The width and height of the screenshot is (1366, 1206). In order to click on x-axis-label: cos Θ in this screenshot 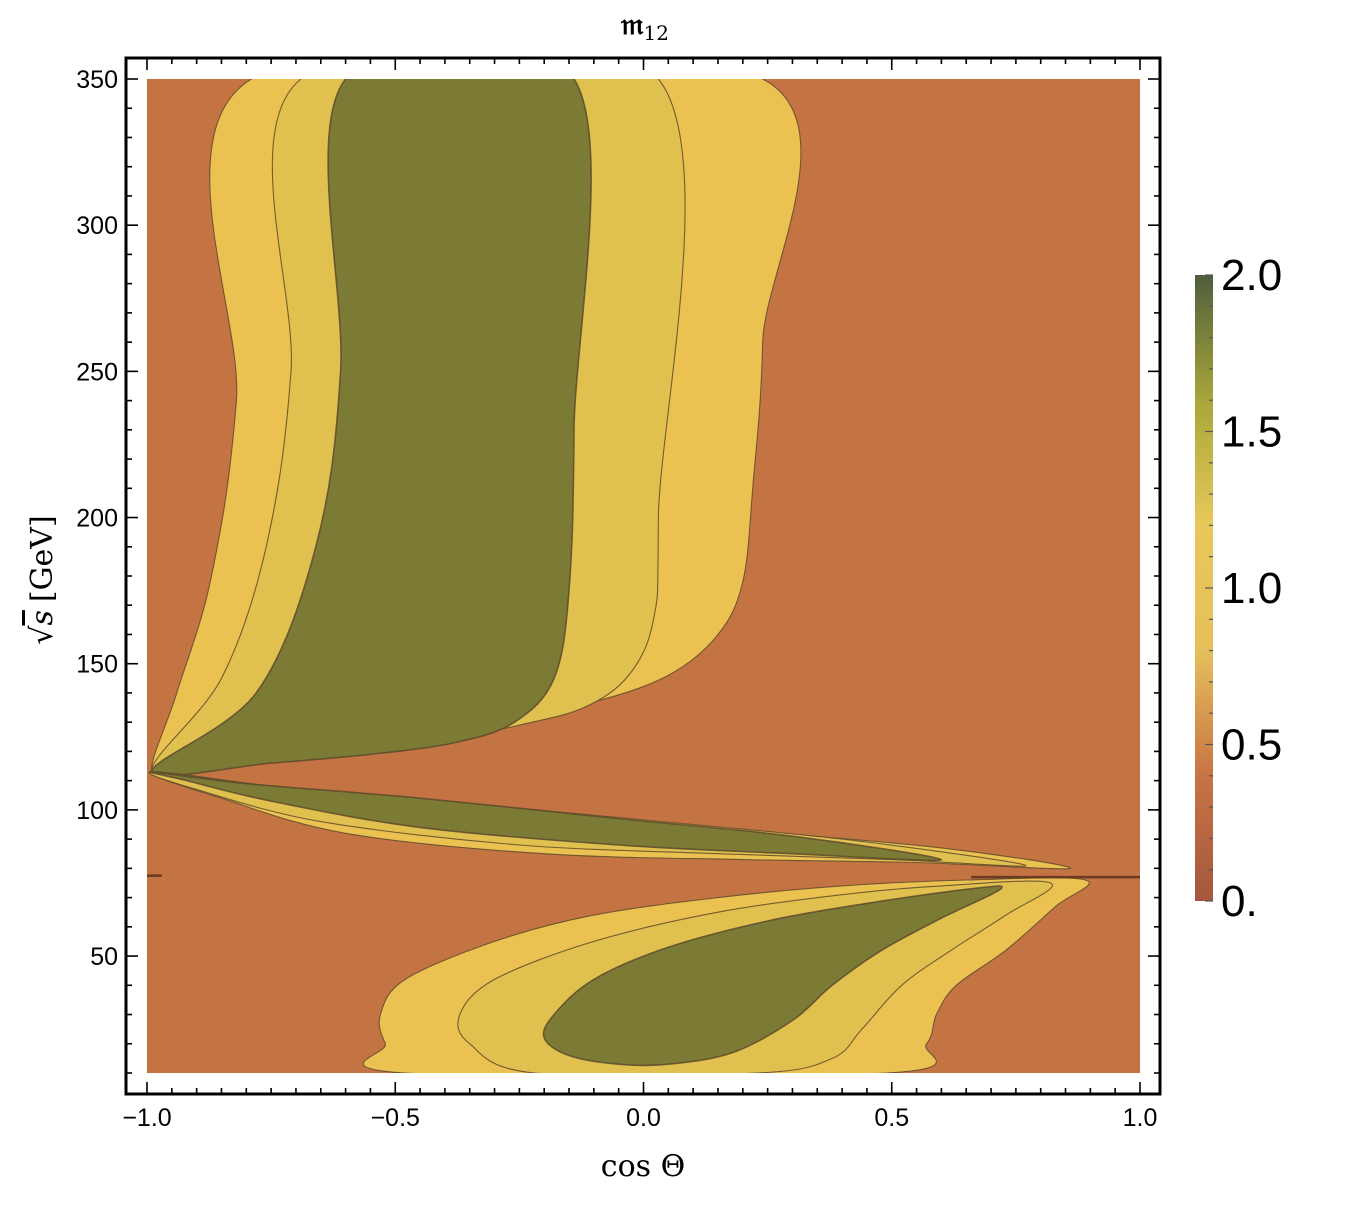, I will do `click(643, 1166)`.